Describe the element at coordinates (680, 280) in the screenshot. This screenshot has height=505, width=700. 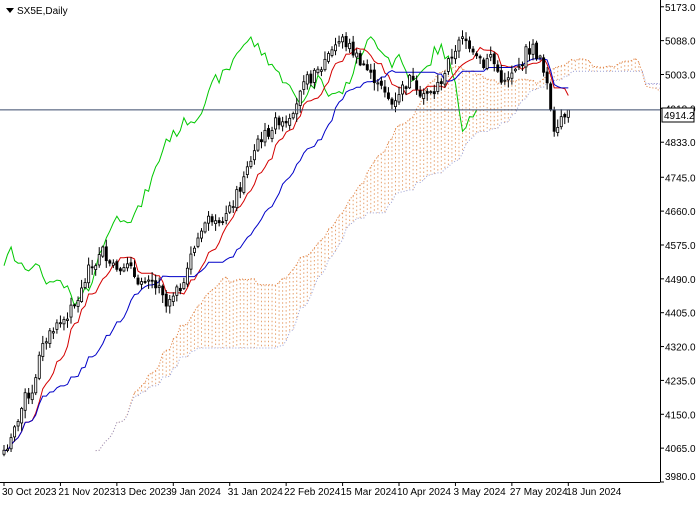
I see `y-tick-label: 4490.0` at that location.